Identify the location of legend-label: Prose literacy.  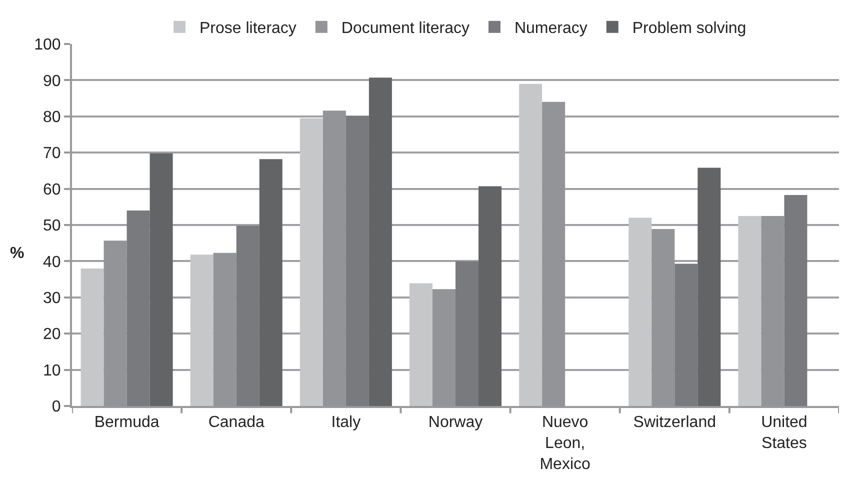
(248, 29).